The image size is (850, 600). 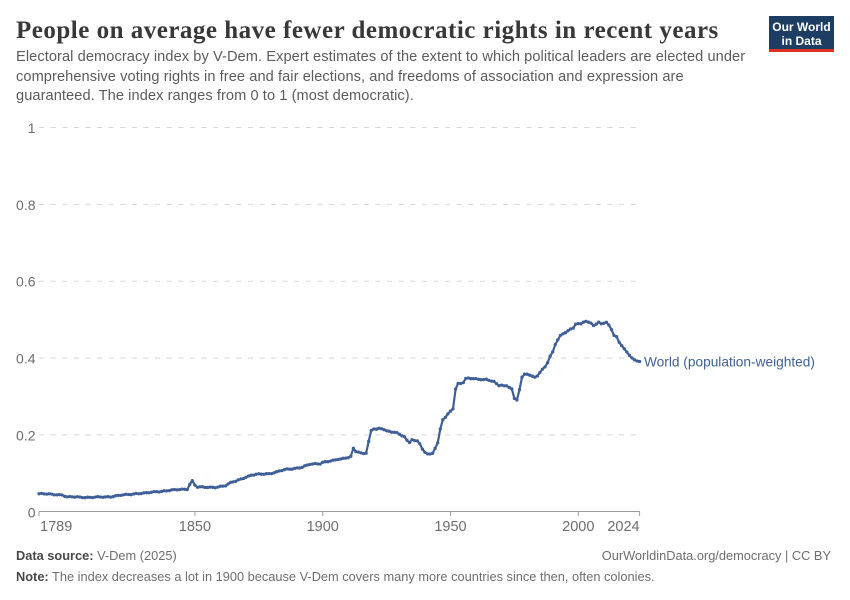 What do you see at coordinates (323, 527) in the screenshot?
I see `svg-text: 1900` at bounding box center [323, 527].